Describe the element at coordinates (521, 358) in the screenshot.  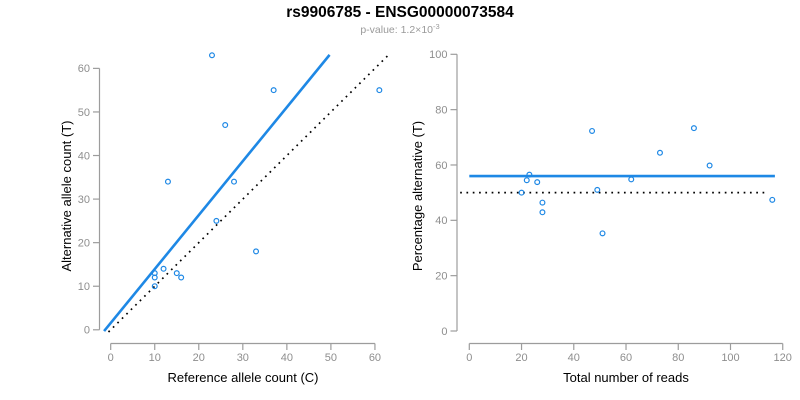
I see `right-x-tick-label: 20` at that location.